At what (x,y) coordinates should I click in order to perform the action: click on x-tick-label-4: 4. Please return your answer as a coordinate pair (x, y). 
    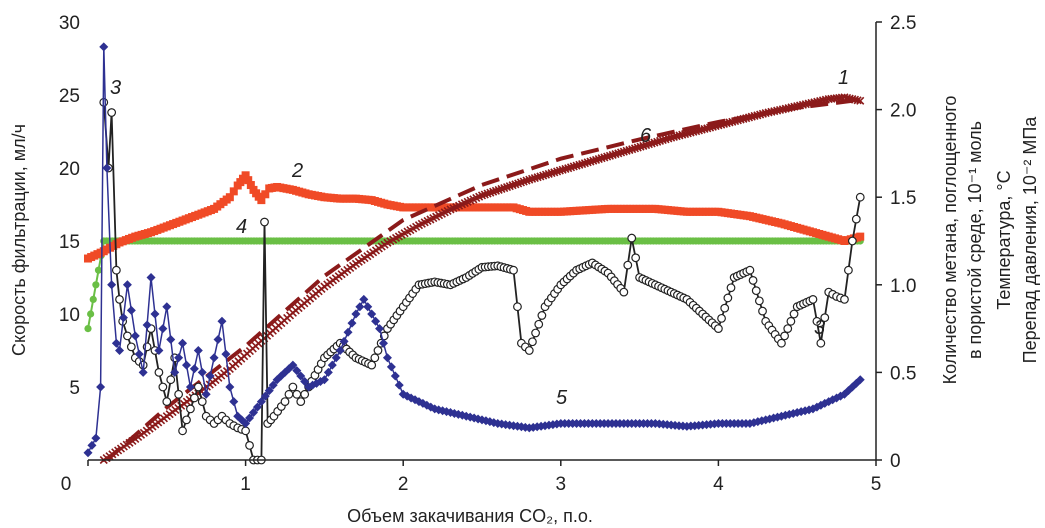
    Looking at the image, I should click on (718, 484).